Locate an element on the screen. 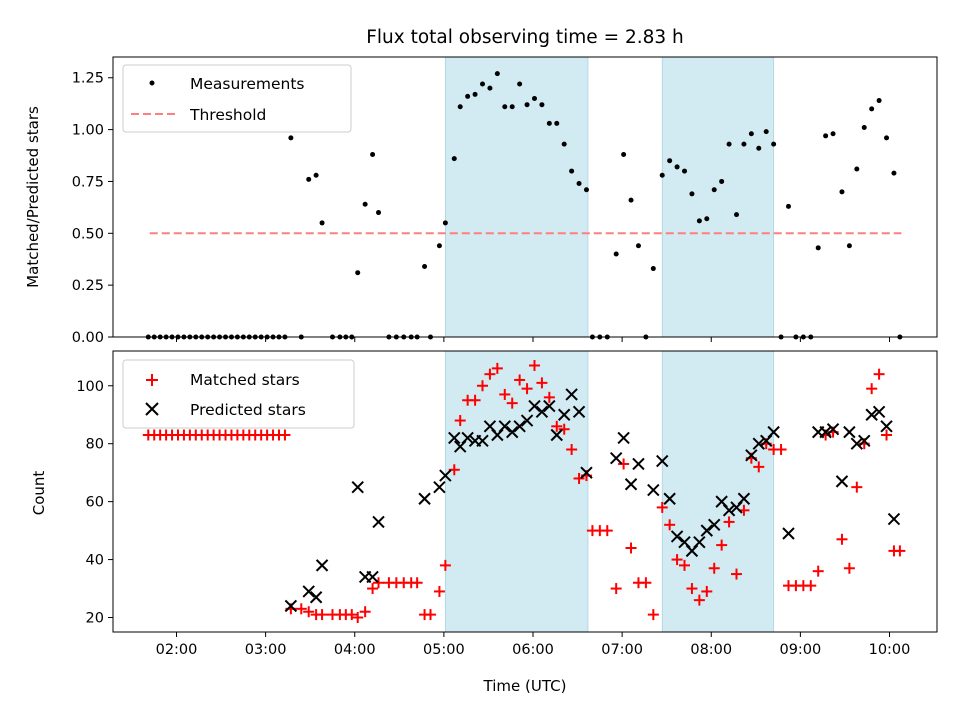 The image size is (960, 720). chart-title: Flux total observing time = 2.83 h is located at coordinates (525, 37).